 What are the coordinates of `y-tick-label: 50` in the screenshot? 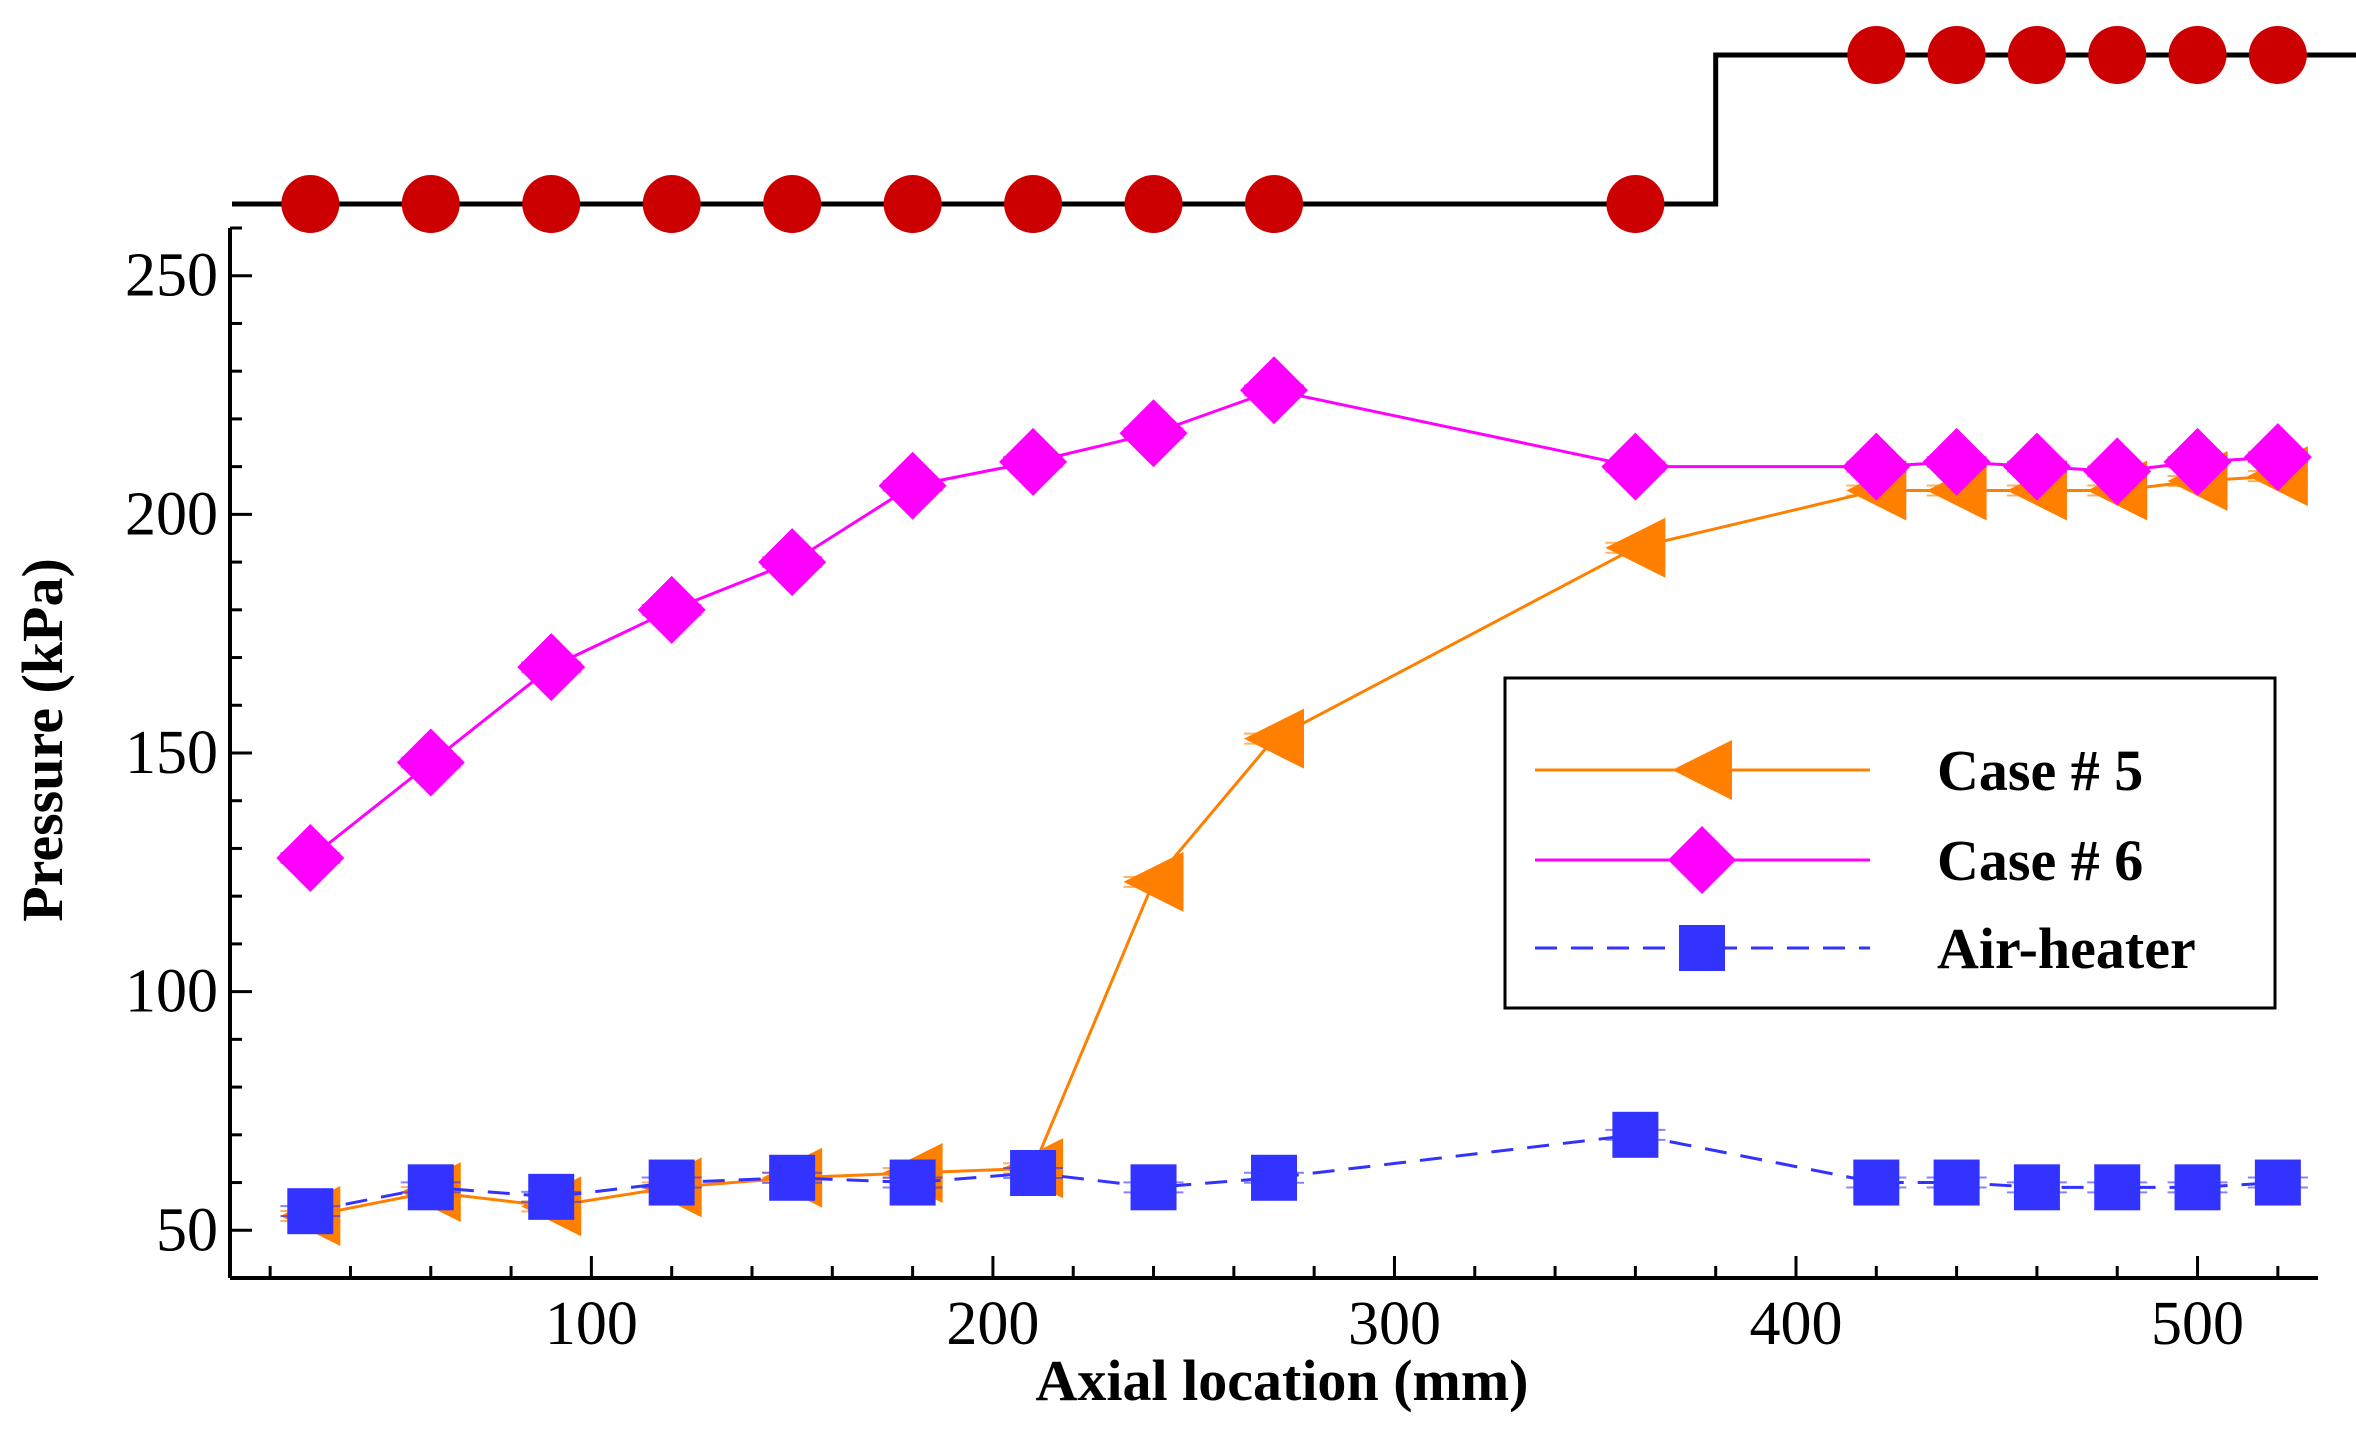 It's located at (187, 1230).